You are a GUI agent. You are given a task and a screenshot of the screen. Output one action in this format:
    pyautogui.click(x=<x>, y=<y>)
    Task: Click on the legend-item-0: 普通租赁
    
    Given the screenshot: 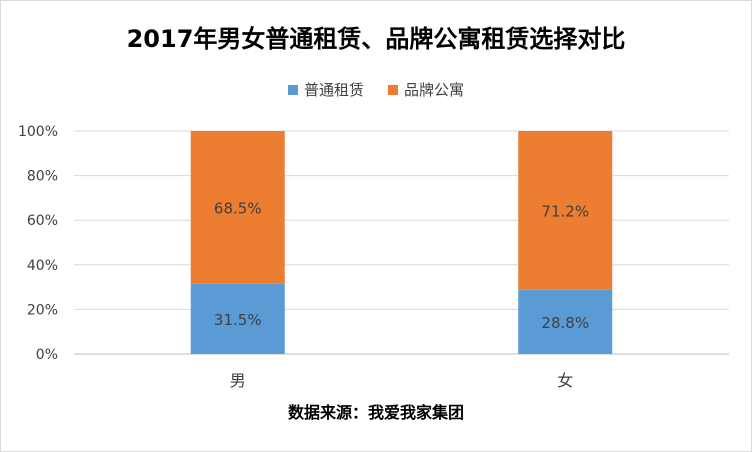 What is the action you would take?
    pyautogui.click(x=325, y=89)
    